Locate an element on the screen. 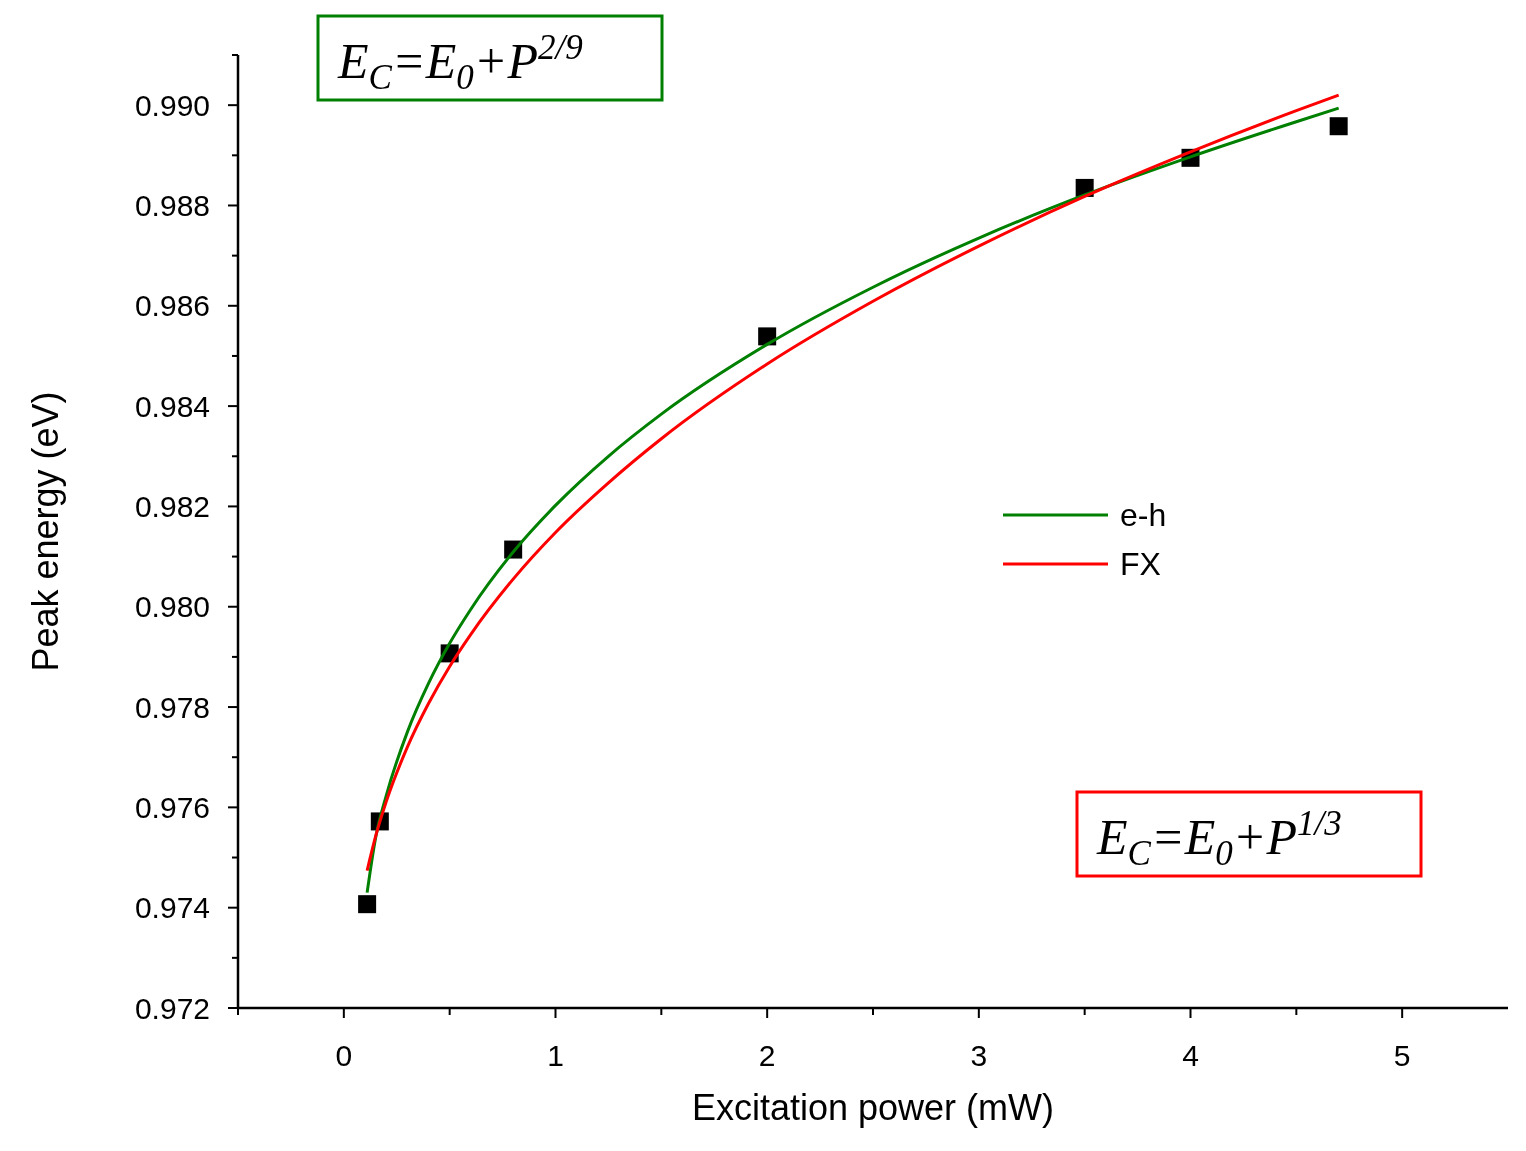 This screenshot has width=1526, height=1151. y-tick-label: 0.972 is located at coordinates (172, 1008).